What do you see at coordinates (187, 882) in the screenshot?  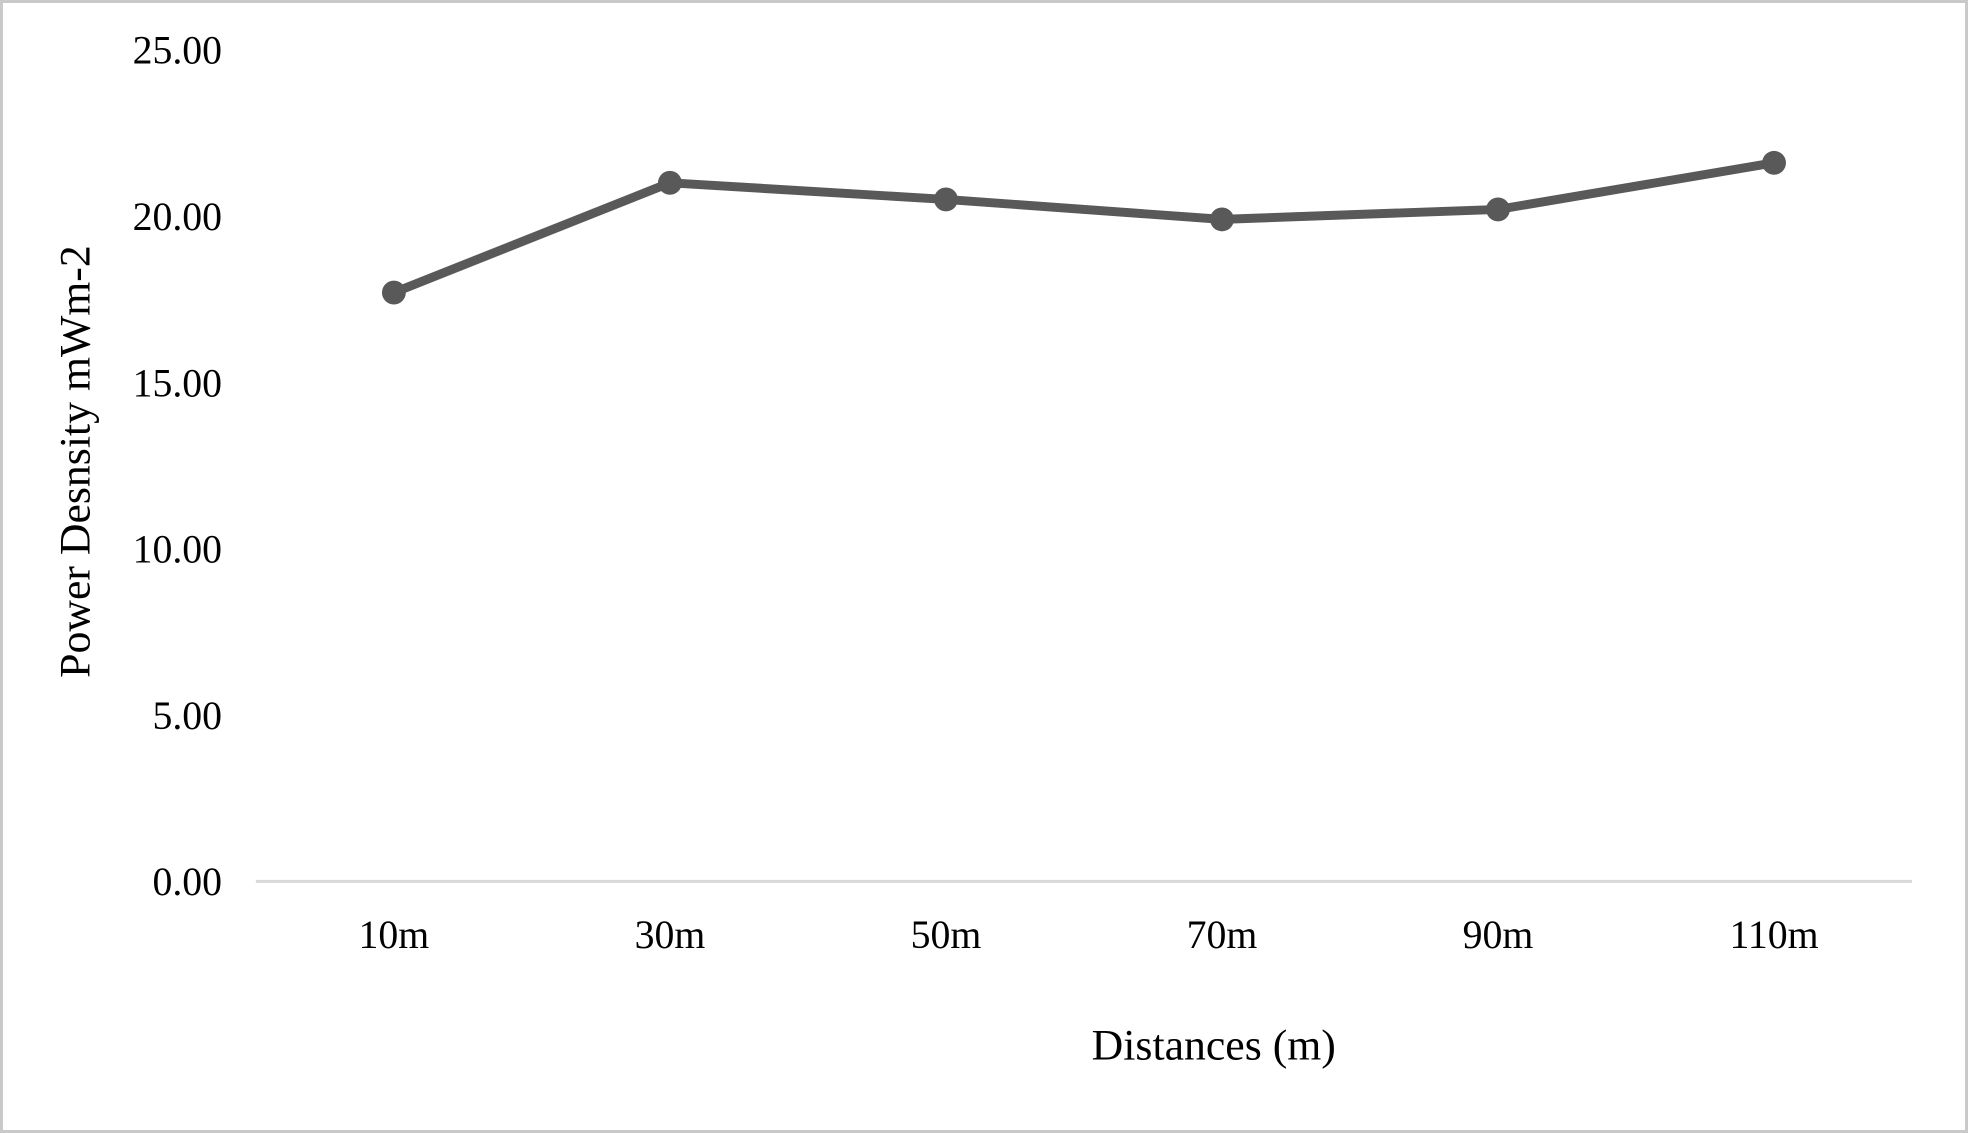 I see `y-tick-label: 0.00` at bounding box center [187, 882].